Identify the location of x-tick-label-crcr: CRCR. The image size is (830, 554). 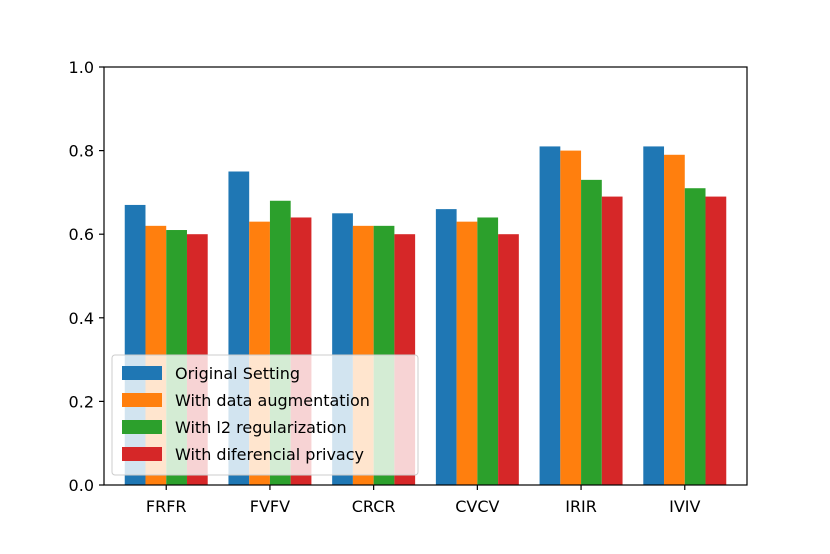
(374, 506).